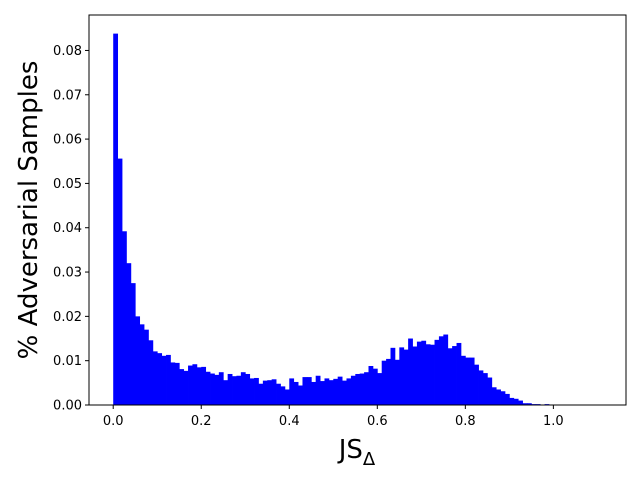 The width and height of the screenshot is (640, 480). What do you see at coordinates (67, 406) in the screenshot?
I see `y-tick-label: 0.00` at bounding box center [67, 406].